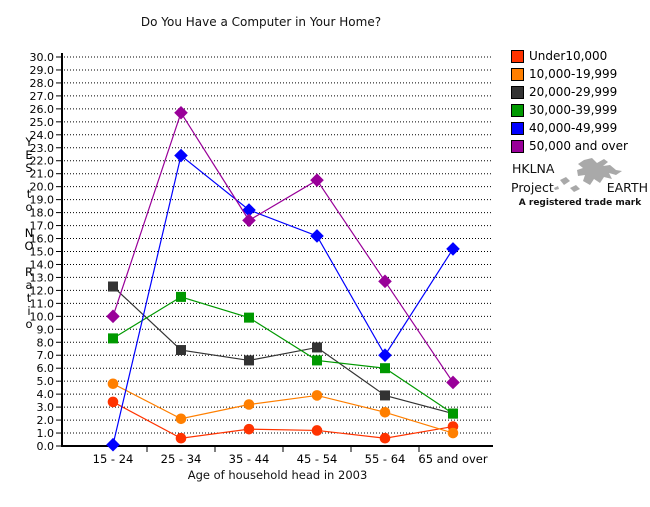 Image resolution: width=650 pixels, height=507 pixels. I want to click on legend-label: 40,000-49,999, so click(573, 128).